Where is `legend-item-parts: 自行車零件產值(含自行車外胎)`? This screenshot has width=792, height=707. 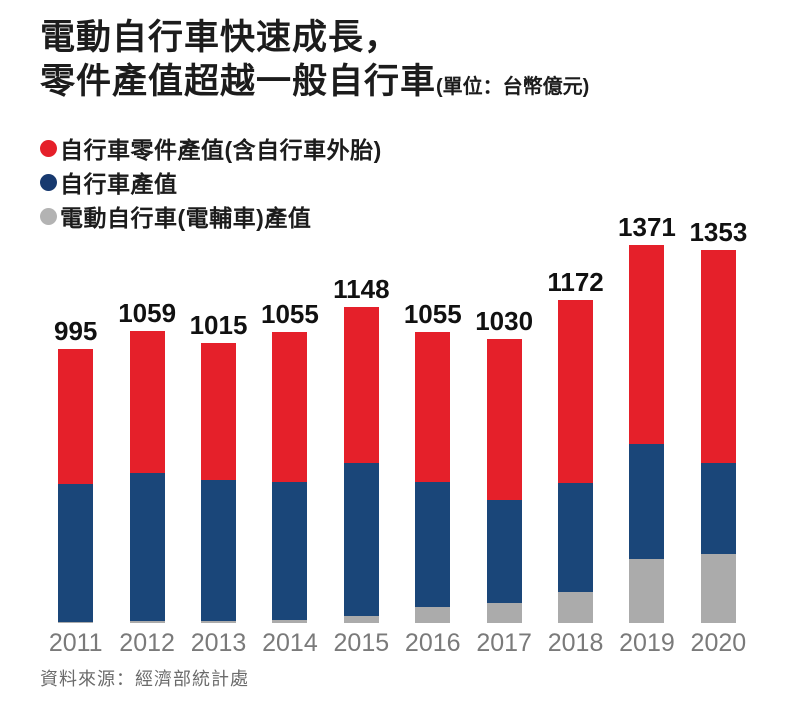
legend-item-parts: 自行車零件產值(含自行車外胎) is located at coordinates (416, 148).